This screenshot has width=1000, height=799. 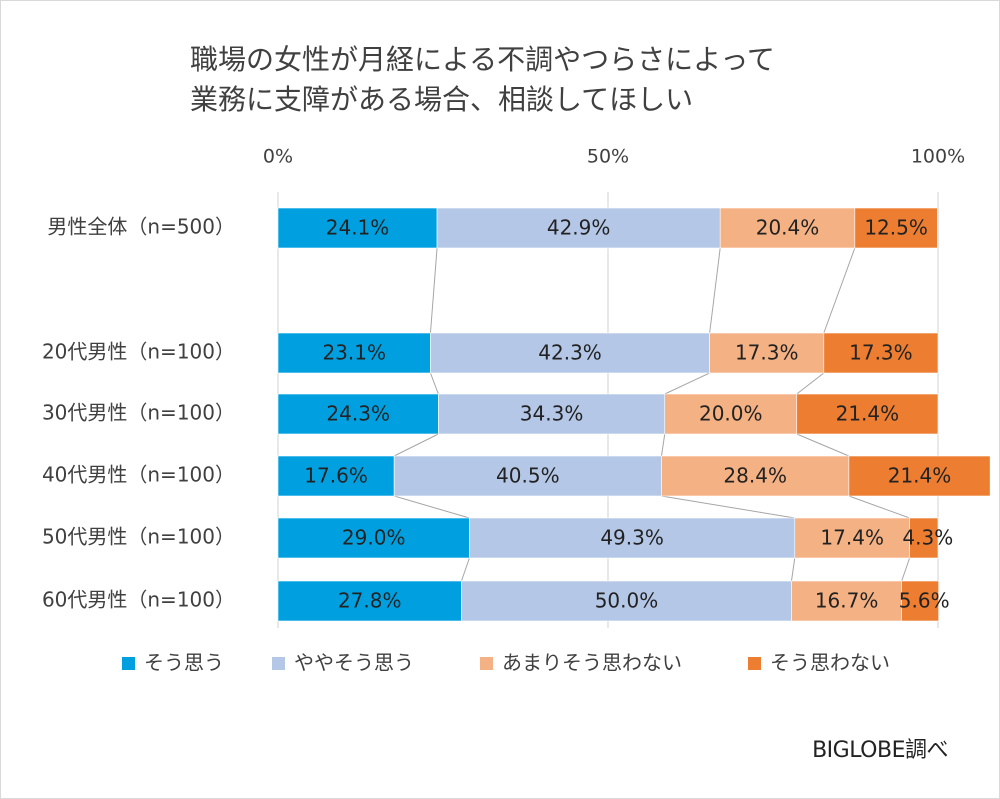 I want to click on category-label: 30代男性（n=100）, so click(x=138, y=413).